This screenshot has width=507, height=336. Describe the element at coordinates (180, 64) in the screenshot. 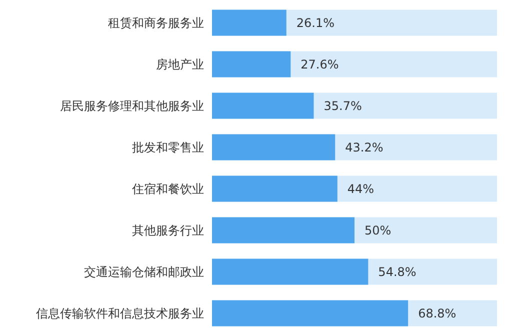

I see `y-tick-label: 房地产业` at that location.